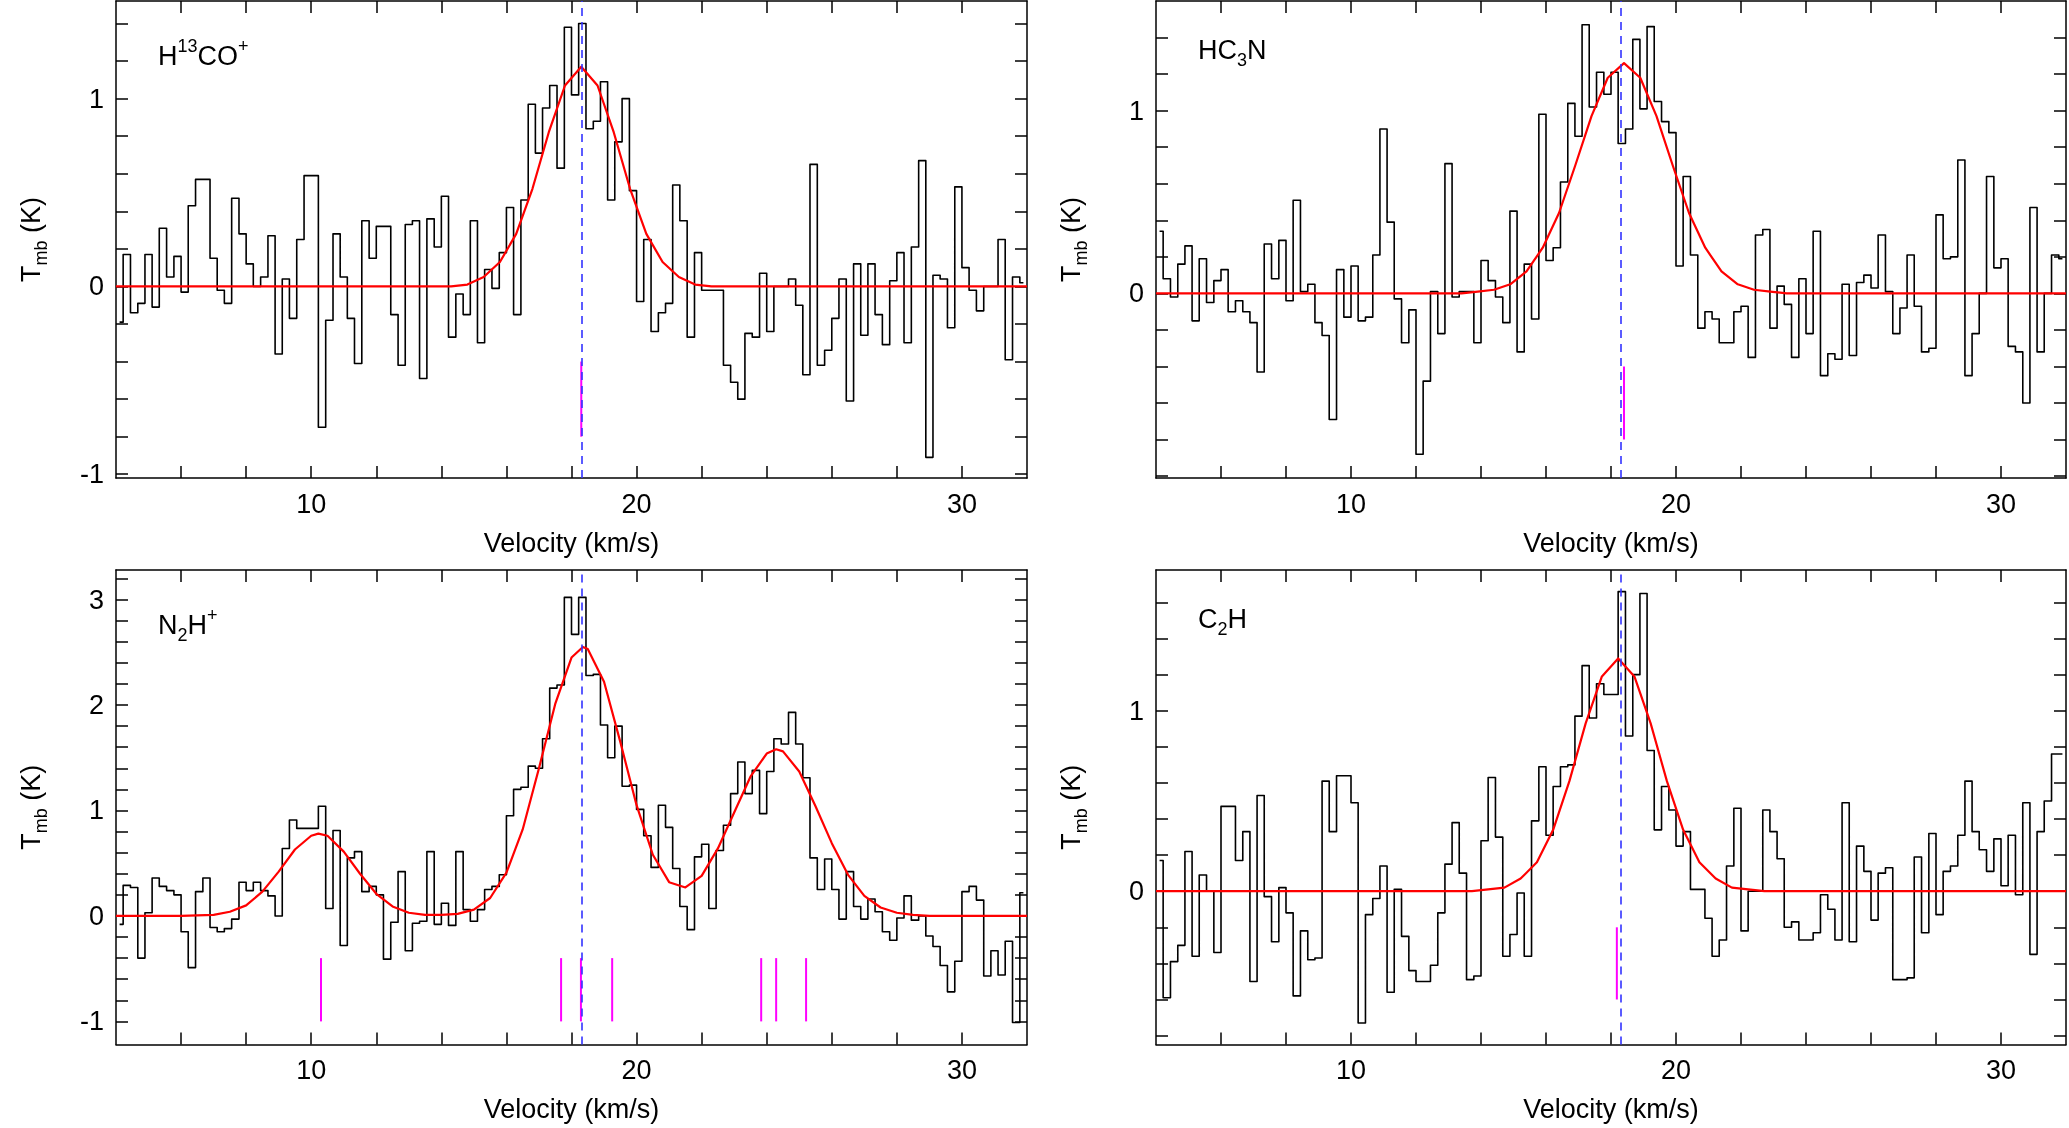  I want to click on y-tick-label: 2, so click(96, 705).